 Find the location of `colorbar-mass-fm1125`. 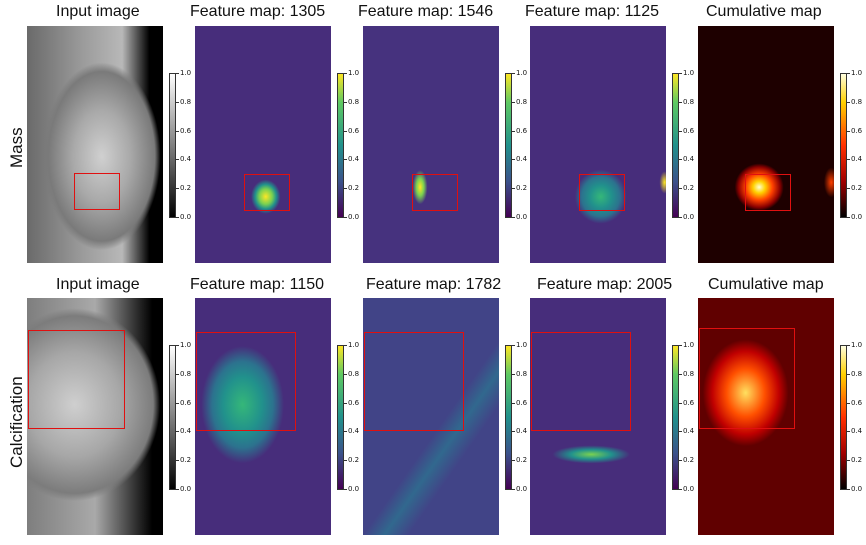

colorbar-mass-fm1125 is located at coordinates (675, 145).